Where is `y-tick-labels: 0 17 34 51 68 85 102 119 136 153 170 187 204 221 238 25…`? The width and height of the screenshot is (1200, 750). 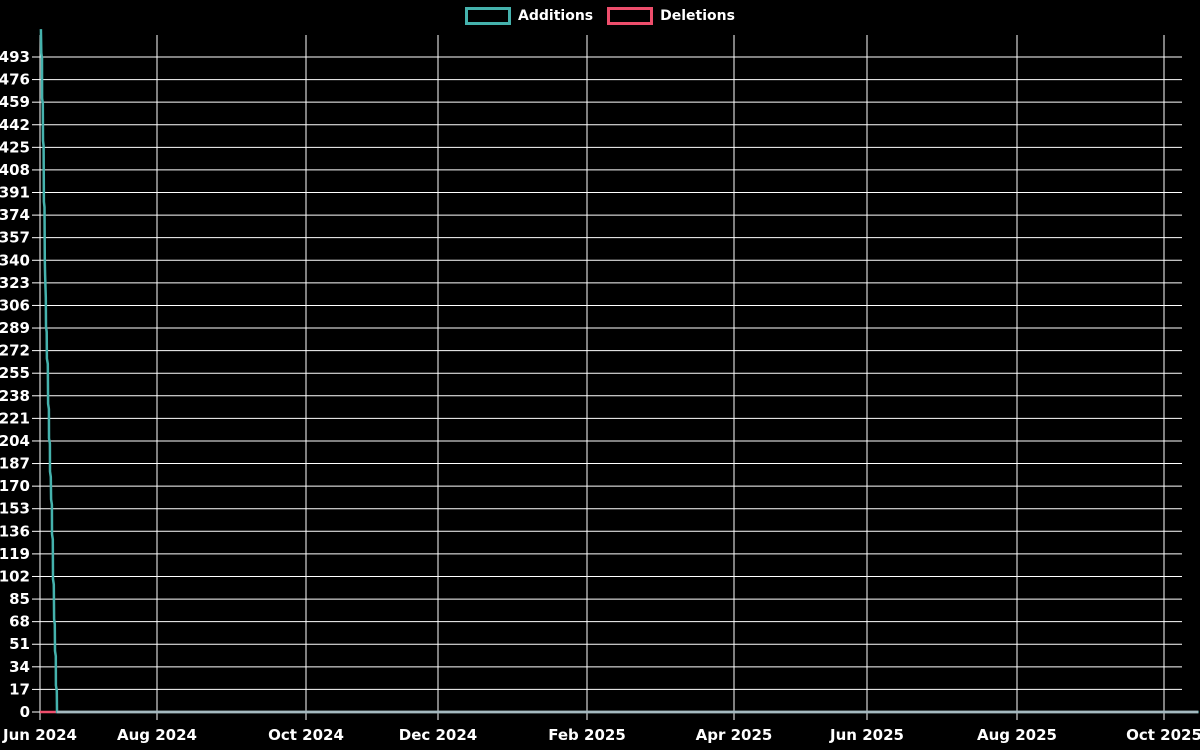
y-tick-labels: 0 17 34 51 68 85 102 119 136 153 170 187 204 221 238 25… is located at coordinates (15, 384).